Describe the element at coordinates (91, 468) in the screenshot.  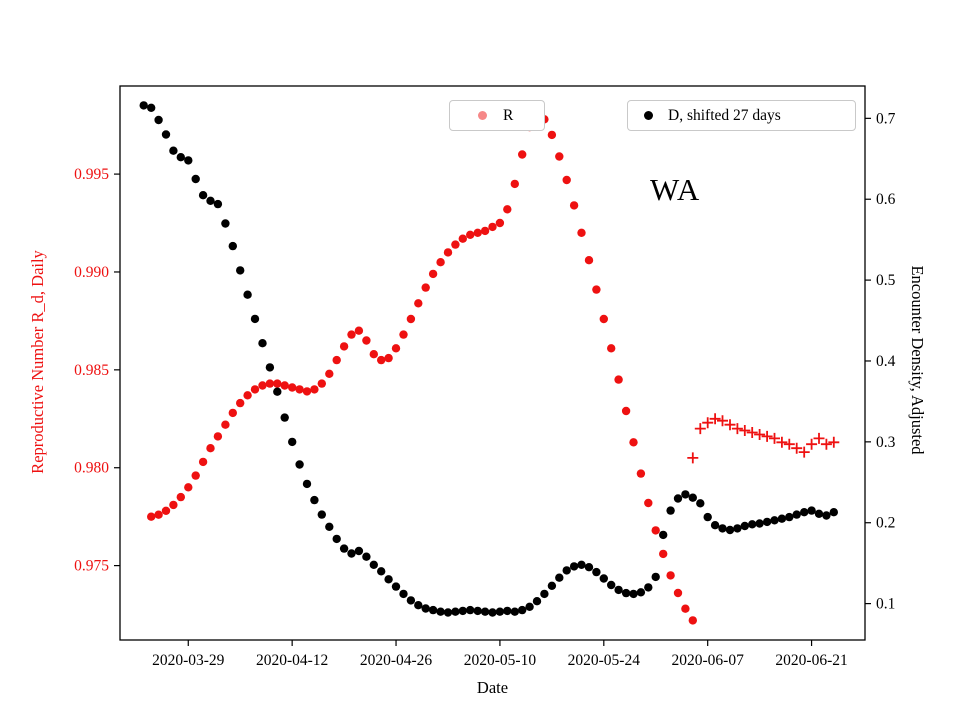
I see `left-tick-label: 0.980` at that location.